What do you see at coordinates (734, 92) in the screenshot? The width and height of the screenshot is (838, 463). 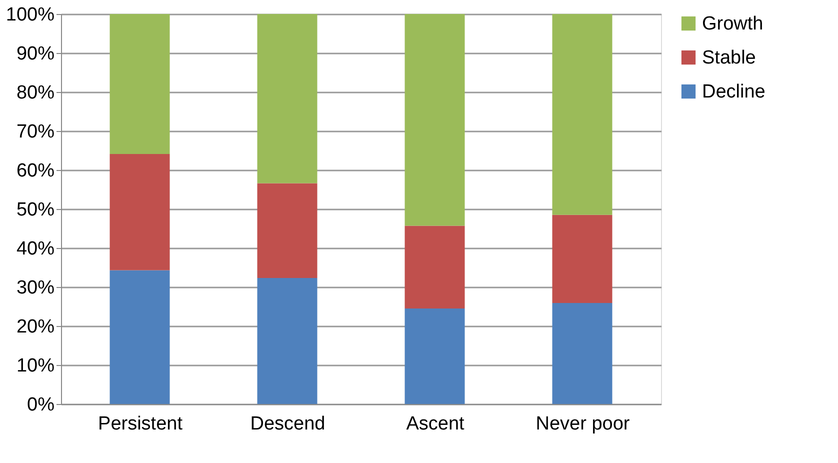 I see `legend-label: Decline` at bounding box center [734, 92].